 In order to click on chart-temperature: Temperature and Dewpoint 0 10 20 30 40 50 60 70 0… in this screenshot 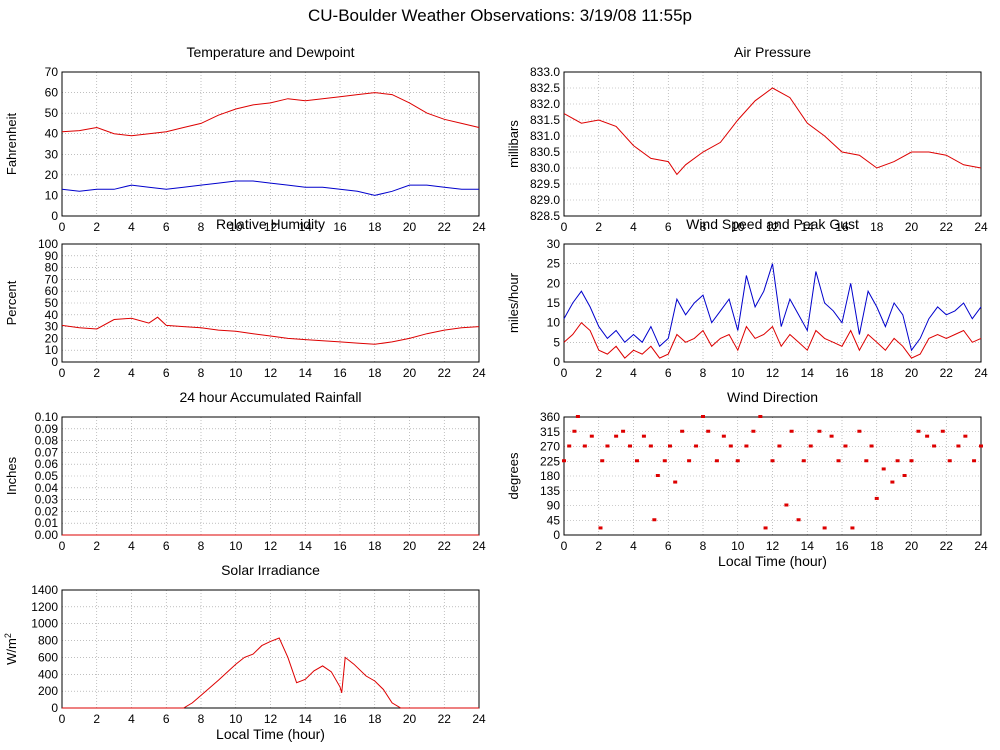, I will do `click(245, 139)`.